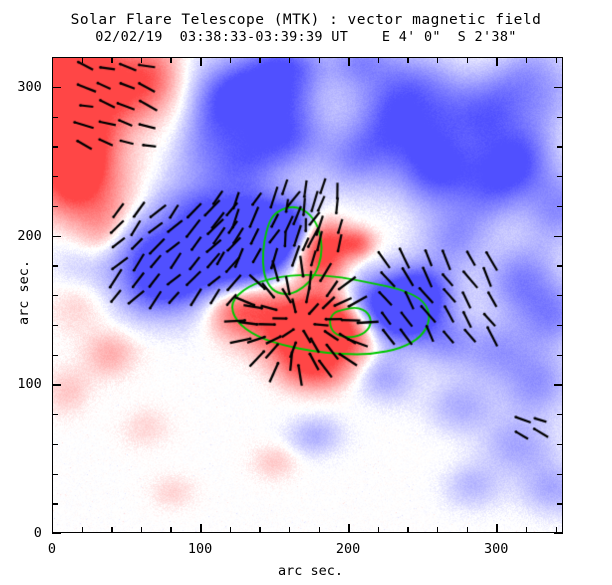 Image resolution: width=612 pixels, height=585 pixels. What do you see at coordinates (311, 571) in the screenshot?
I see `x-axis-label: arc sec.` at bounding box center [311, 571].